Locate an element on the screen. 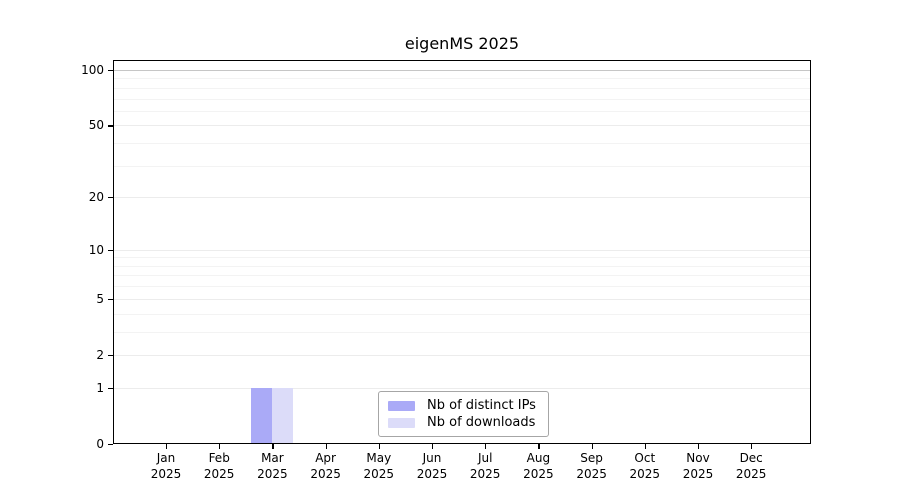  legend-label-distinct-ips: Nb of distinct IPs is located at coordinates (481, 405).